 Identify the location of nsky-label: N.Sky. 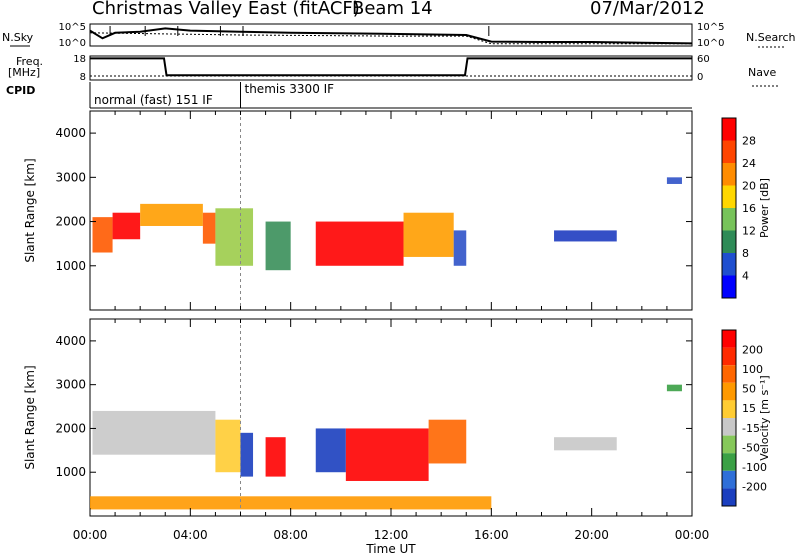
(18, 37).